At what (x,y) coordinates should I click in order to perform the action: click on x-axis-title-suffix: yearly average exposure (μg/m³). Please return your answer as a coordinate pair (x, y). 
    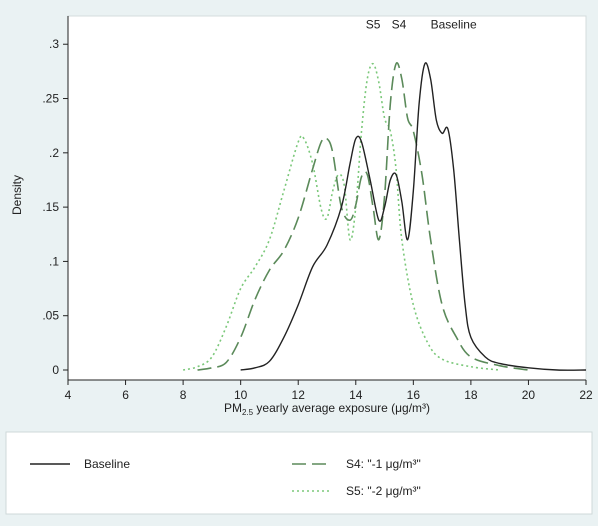
    Looking at the image, I should click on (341, 408).